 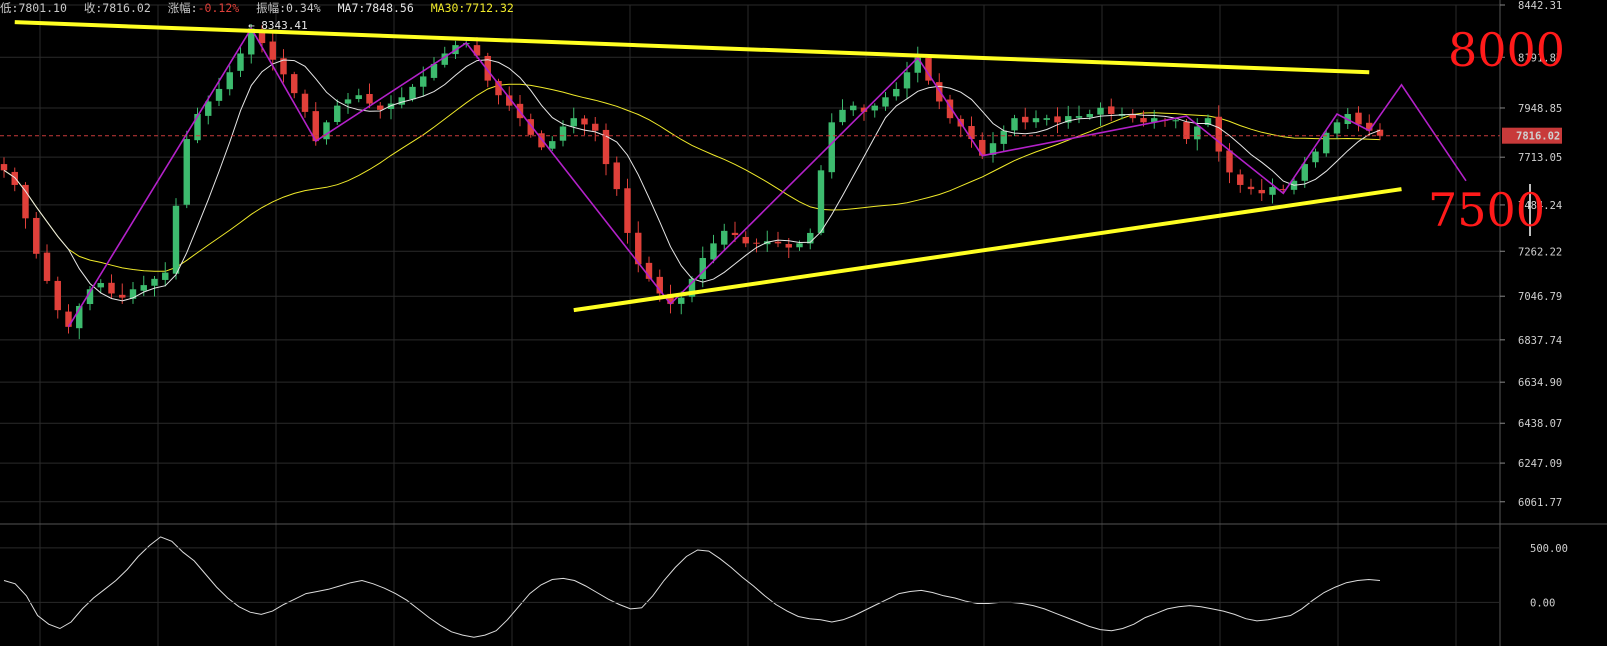 I want to click on ytick-label: 7484.24, so click(x=1540, y=206).